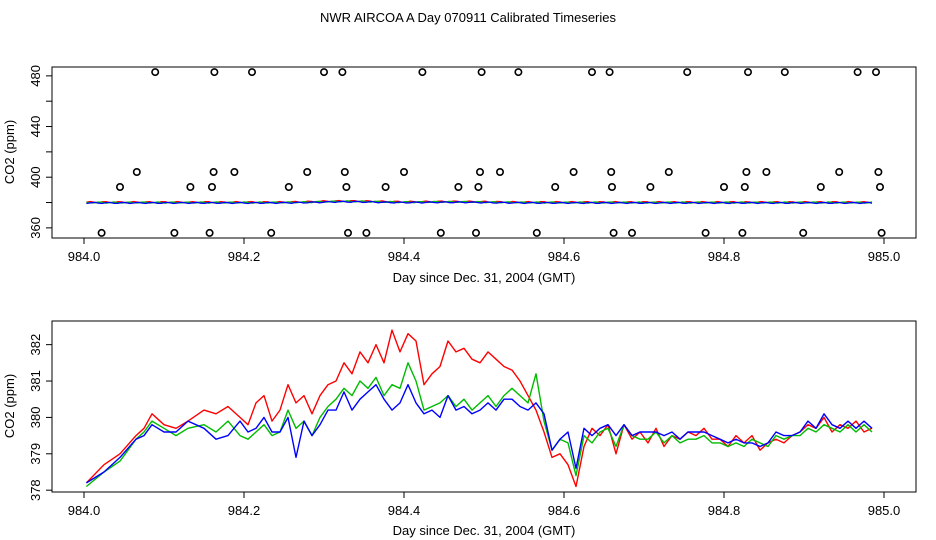 The height and width of the screenshot is (540, 936). Describe the element at coordinates (484, 530) in the screenshot. I see `bottom-x-axis-label: Day since Dec. 31, 2004 (GMT)` at that location.